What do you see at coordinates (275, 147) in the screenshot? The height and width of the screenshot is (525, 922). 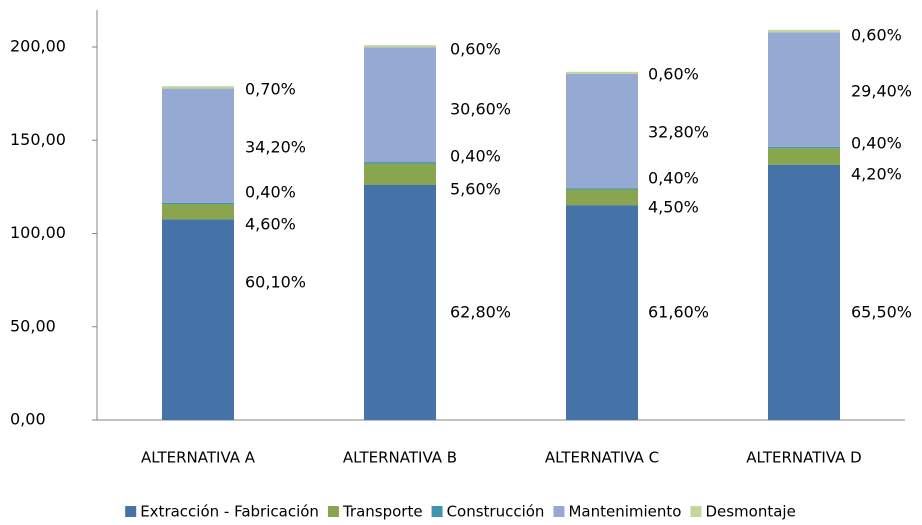 I see `data-label: 34,20%` at bounding box center [275, 147].